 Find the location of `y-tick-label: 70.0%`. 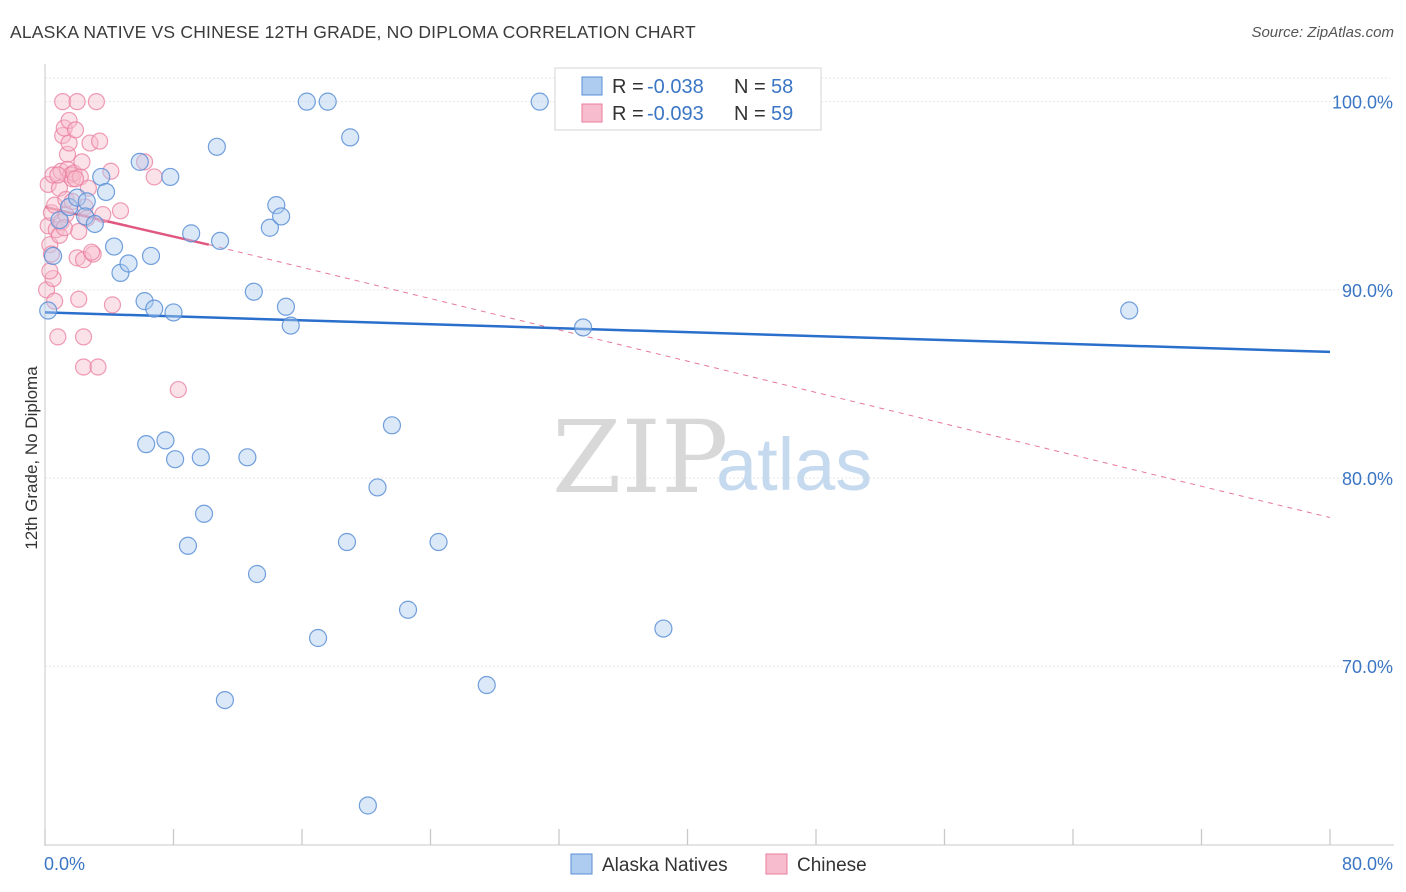

y-tick-label: 70.0% is located at coordinates (1367, 667).